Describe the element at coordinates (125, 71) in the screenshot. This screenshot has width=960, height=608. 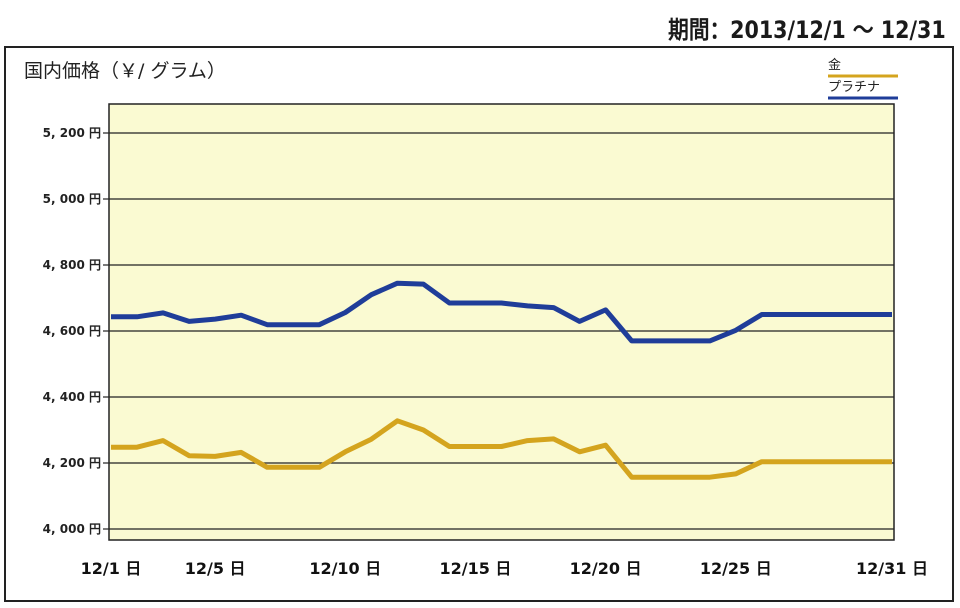
I see `y-axis-title: 国内価格（￥/ グラム）` at that location.